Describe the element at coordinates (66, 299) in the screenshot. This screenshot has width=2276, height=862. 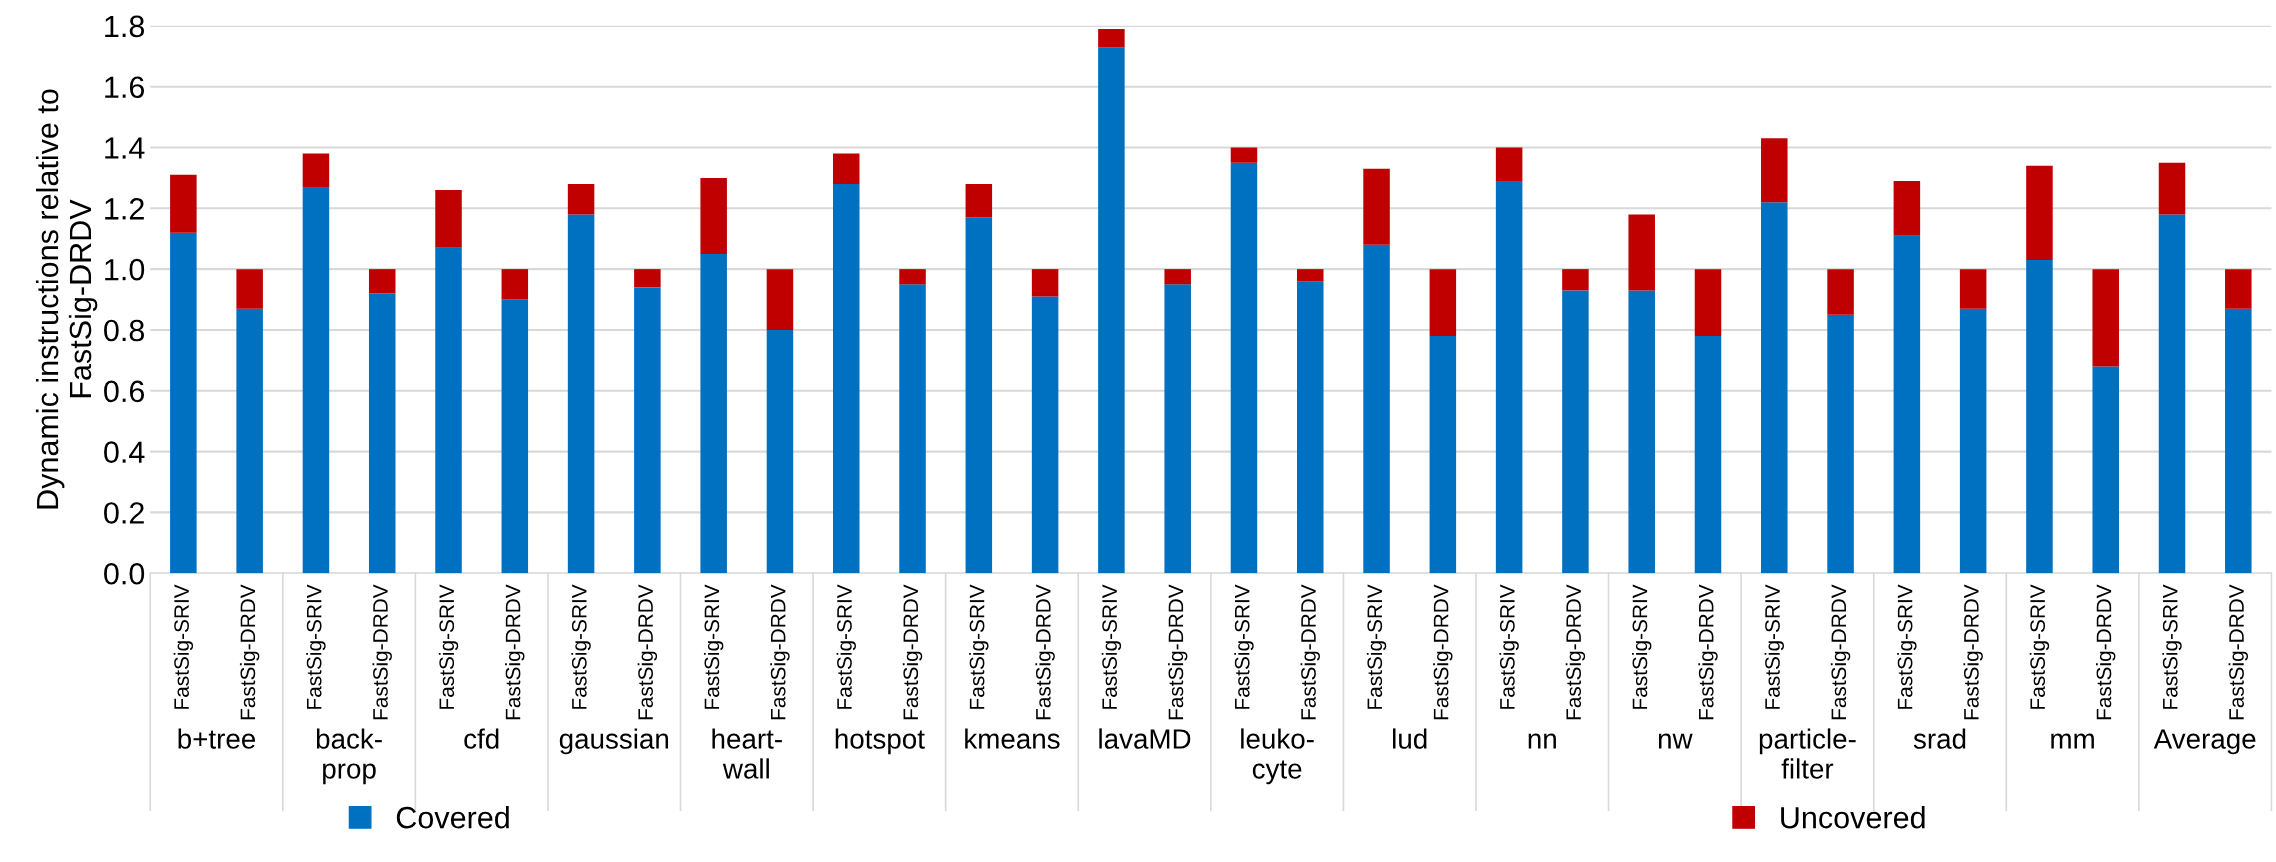
I see `y-axis-title: Dynamic instructions relative to FastSig-DRDV` at that location.